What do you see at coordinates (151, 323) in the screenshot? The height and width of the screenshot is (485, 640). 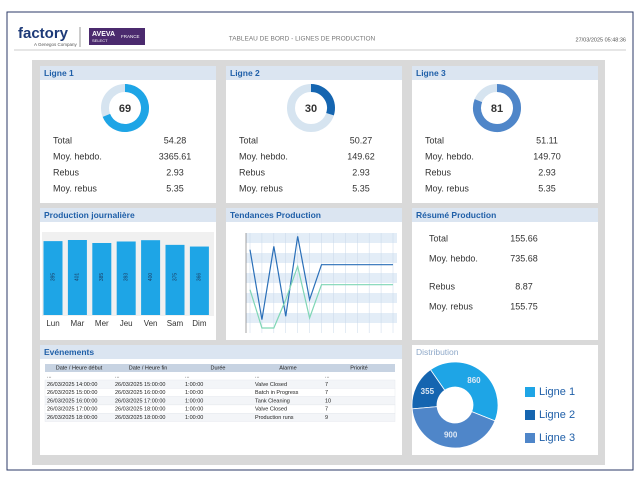 I see `x-tick-label: Ven` at bounding box center [151, 323].